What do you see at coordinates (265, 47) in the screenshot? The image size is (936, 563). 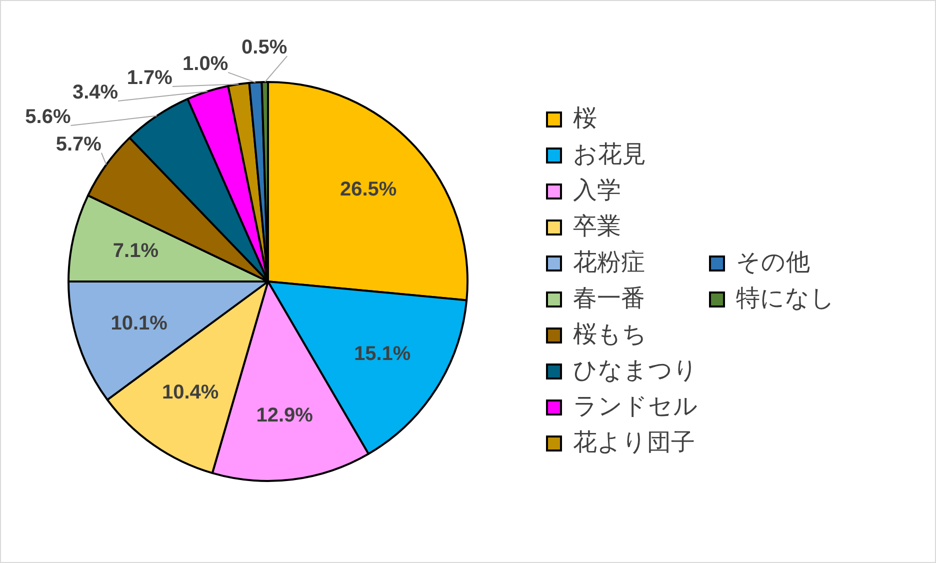 I see `data-label: 0.5%` at bounding box center [265, 47].